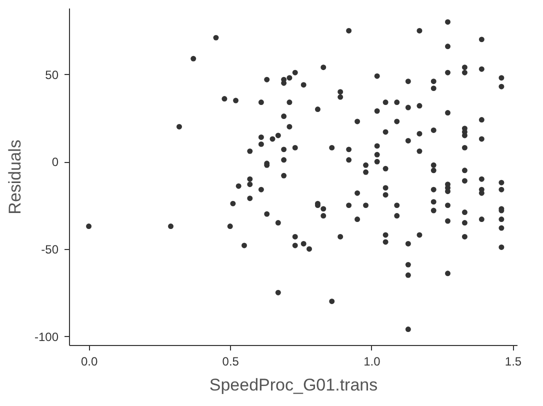  Describe the element at coordinates (372, 361) in the screenshot. I see `x-tick-label: 1.0` at that location.